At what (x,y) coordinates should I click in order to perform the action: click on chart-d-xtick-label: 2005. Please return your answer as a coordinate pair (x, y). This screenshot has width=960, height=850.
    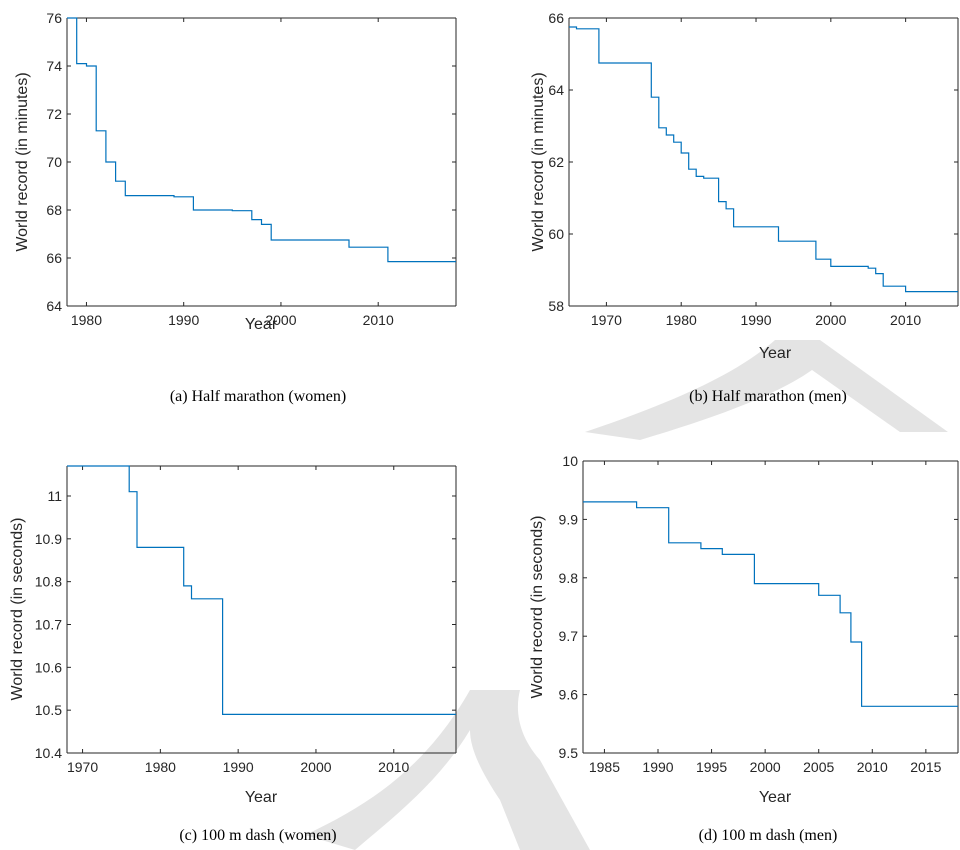
    Looking at the image, I should click on (818, 767).